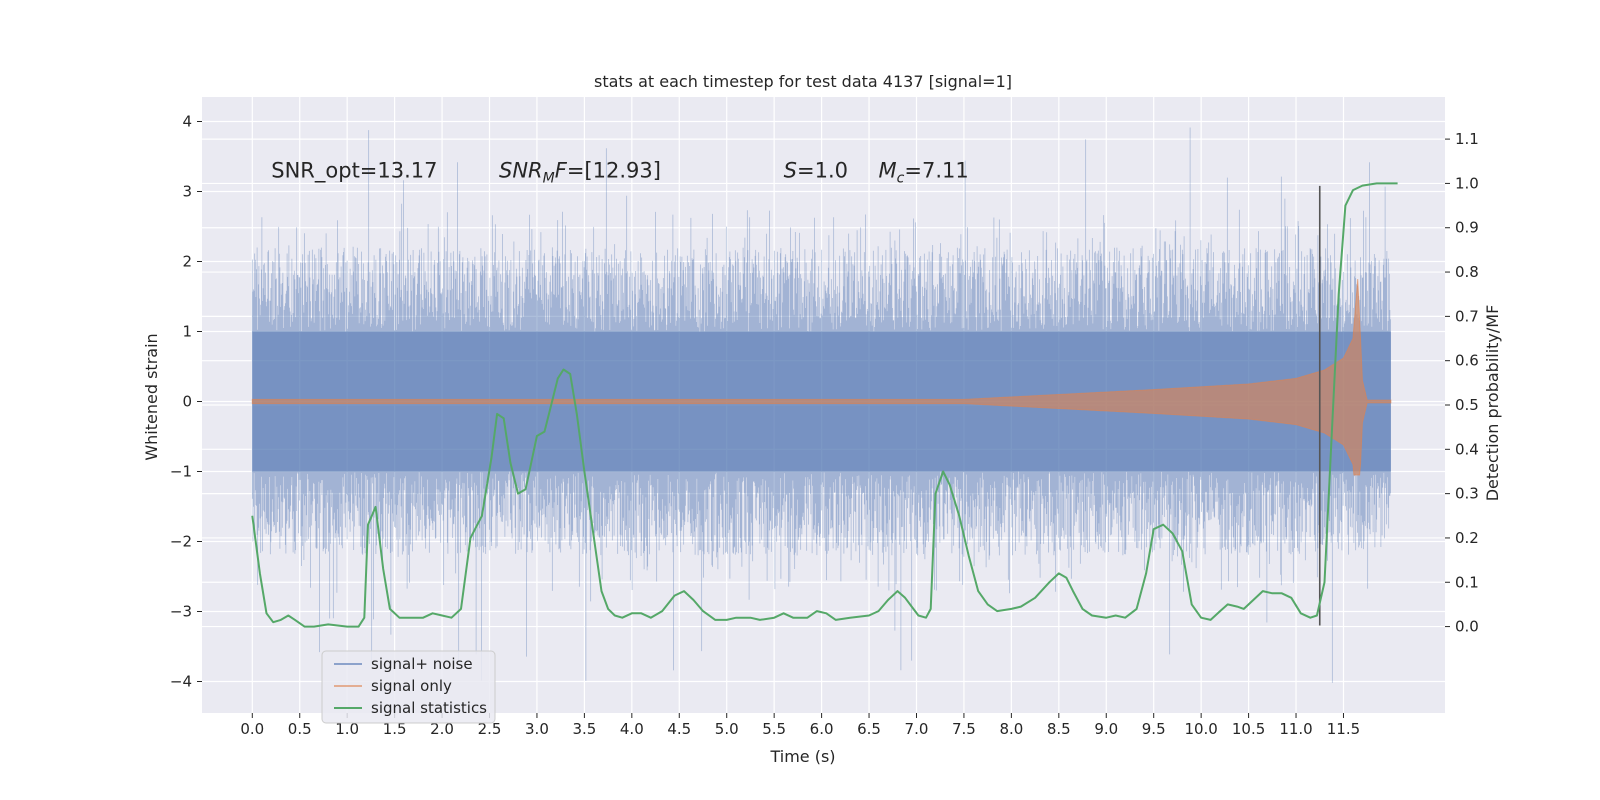 This screenshot has height=800, width=1600. Describe the element at coordinates (1467, 228) in the screenshot. I see `y2-tick-label: 0.9` at that location.